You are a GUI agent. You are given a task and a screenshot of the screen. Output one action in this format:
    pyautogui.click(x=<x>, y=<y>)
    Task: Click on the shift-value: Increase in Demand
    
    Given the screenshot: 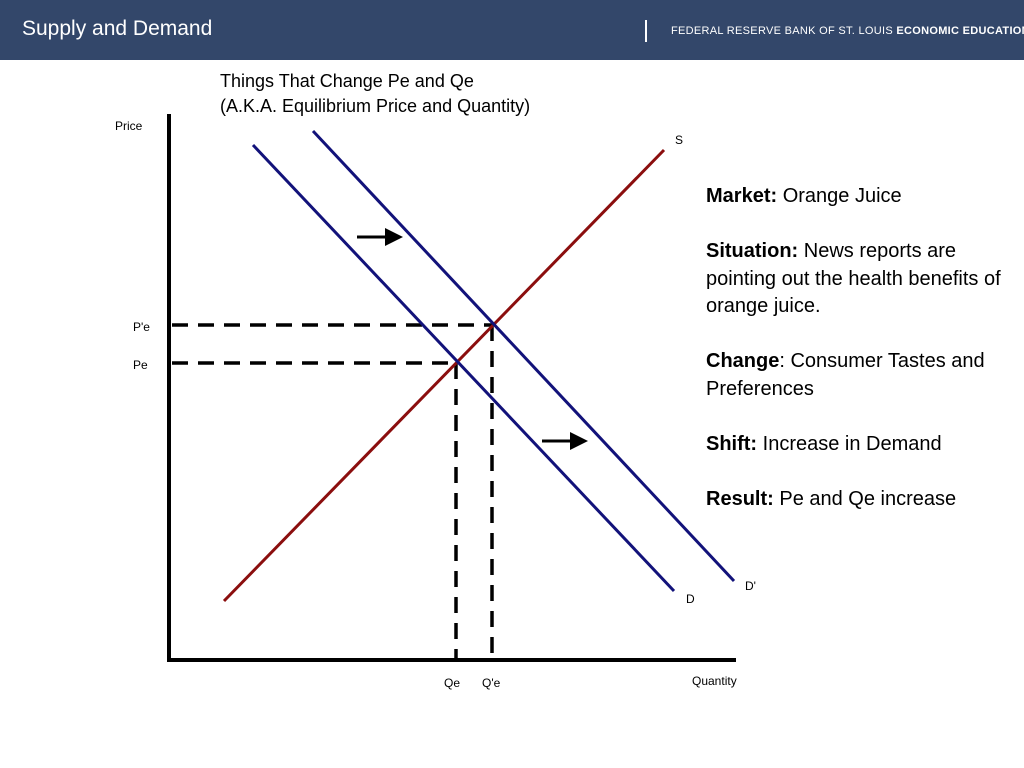 What is the action you would take?
    pyautogui.click(x=849, y=443)
    